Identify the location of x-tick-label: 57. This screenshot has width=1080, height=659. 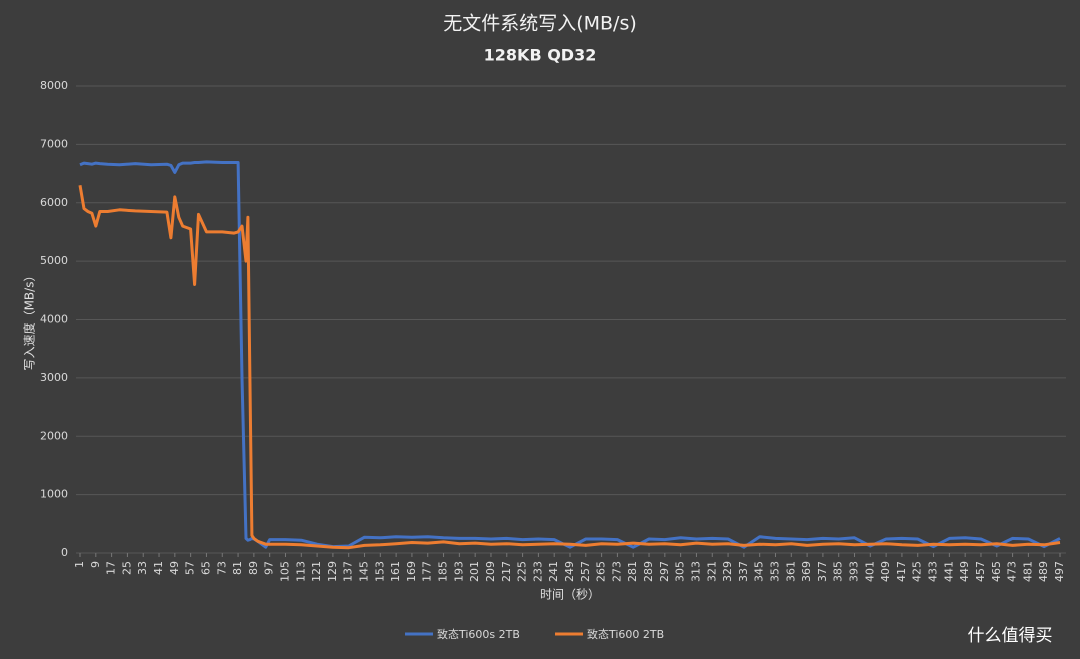
(190, 568).